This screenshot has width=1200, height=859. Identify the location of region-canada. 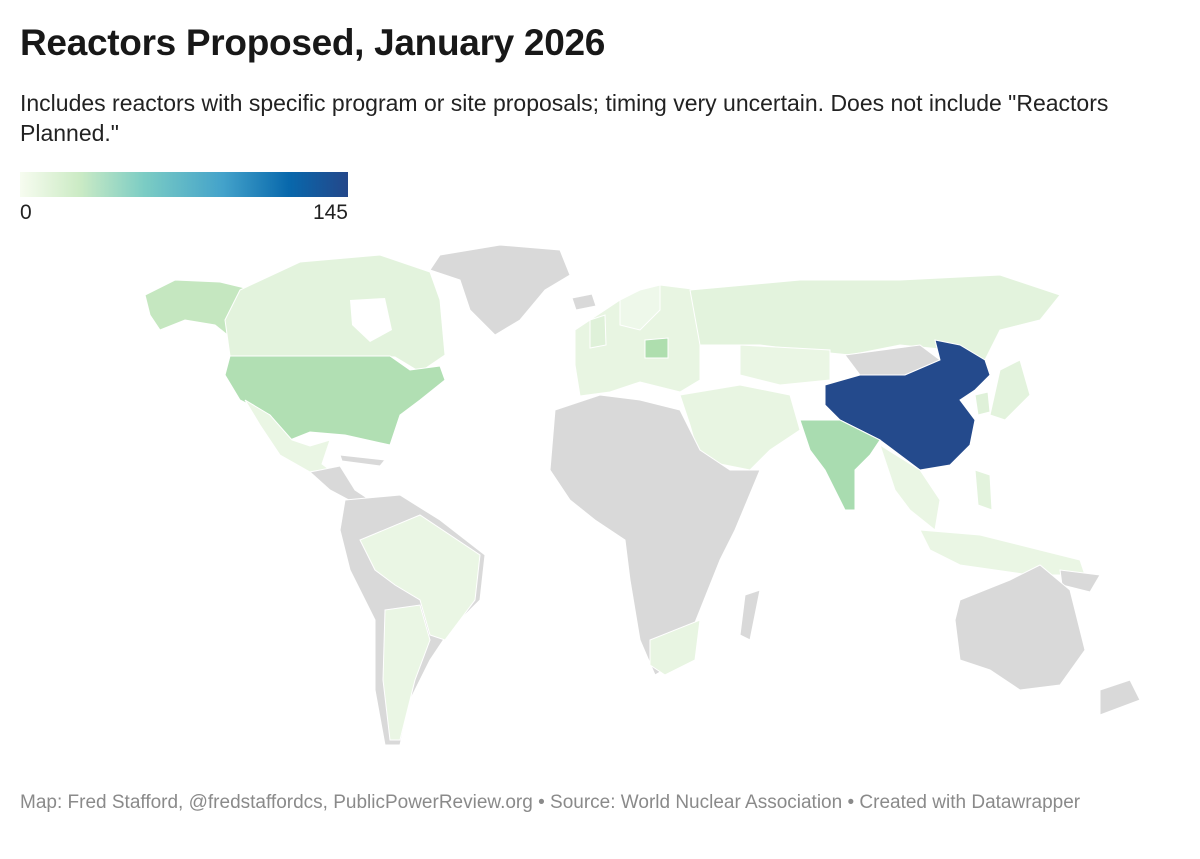
(335, 313).